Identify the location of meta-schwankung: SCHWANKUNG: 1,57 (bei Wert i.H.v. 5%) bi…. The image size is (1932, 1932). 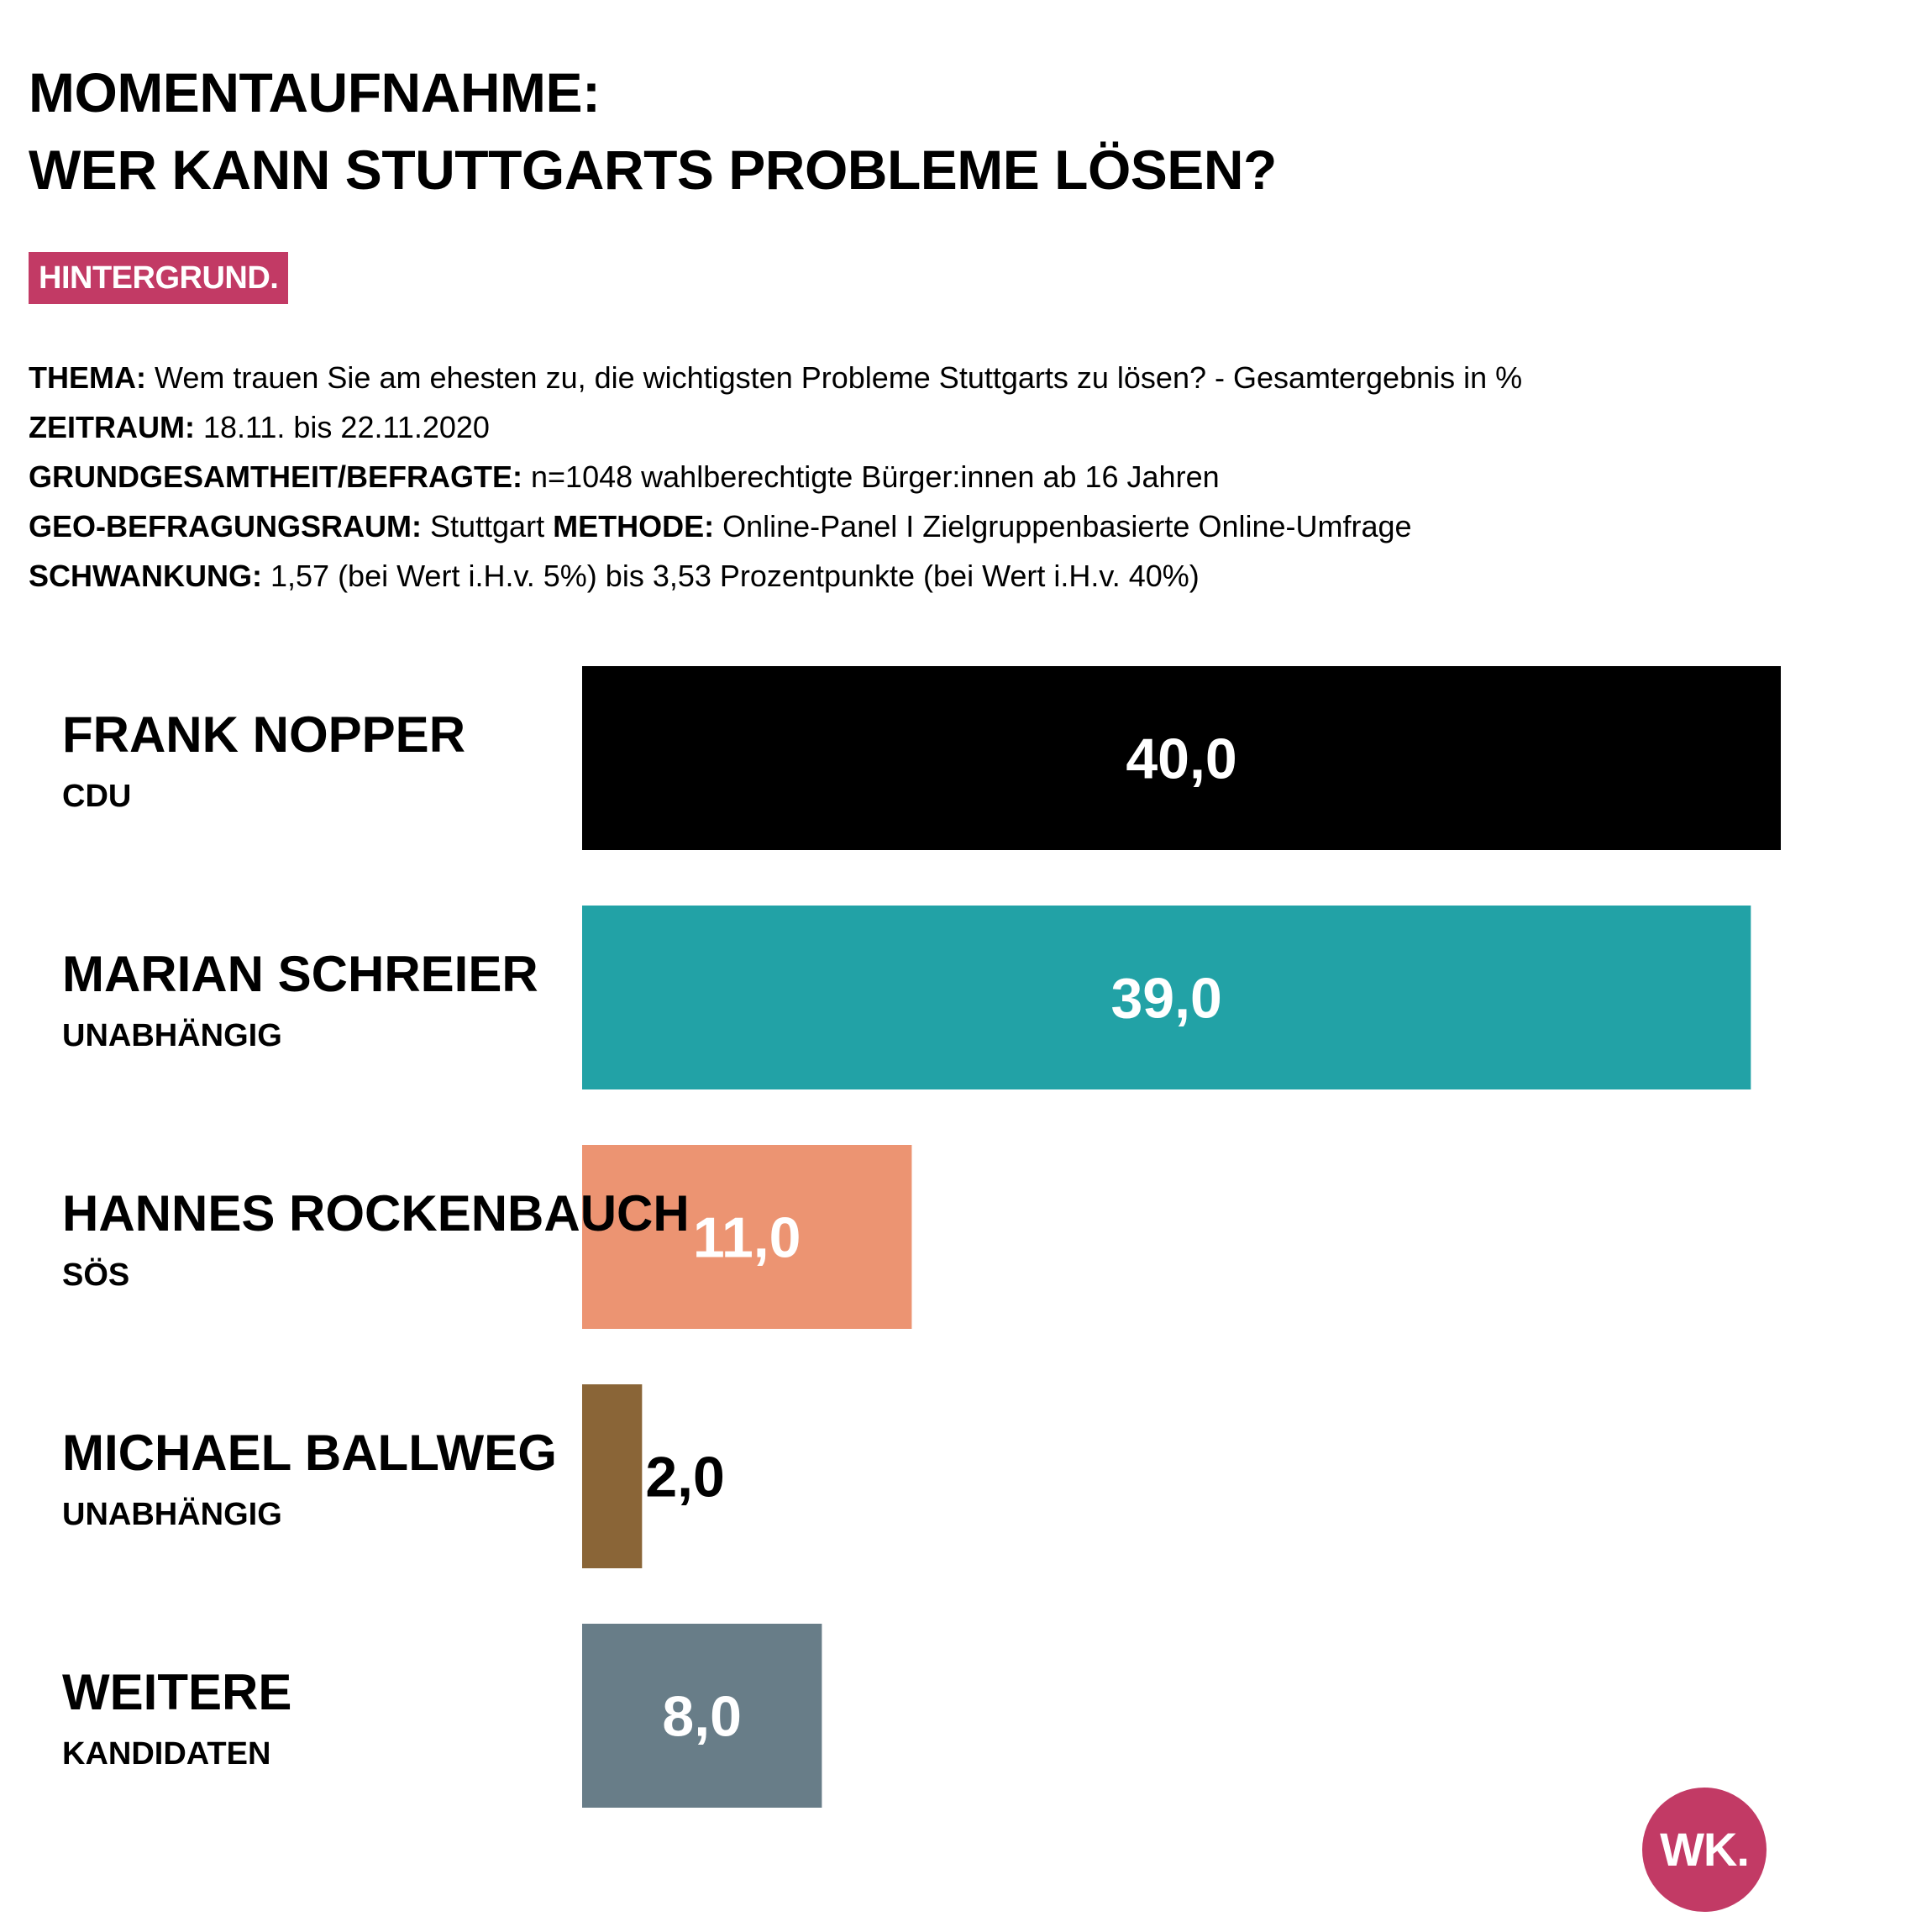
(961, 576).